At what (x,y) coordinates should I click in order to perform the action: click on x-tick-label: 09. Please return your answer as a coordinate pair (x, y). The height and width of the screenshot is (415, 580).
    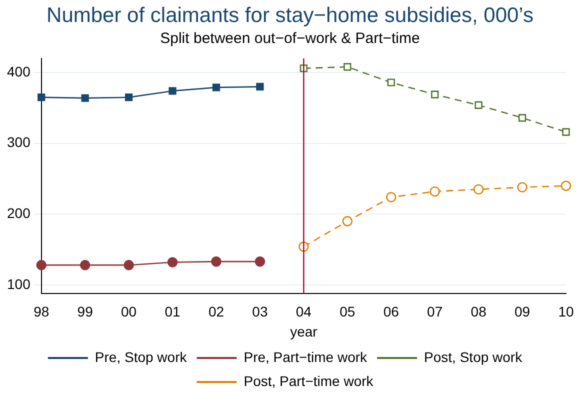
    Looking at the image, I should click on (522, 312).